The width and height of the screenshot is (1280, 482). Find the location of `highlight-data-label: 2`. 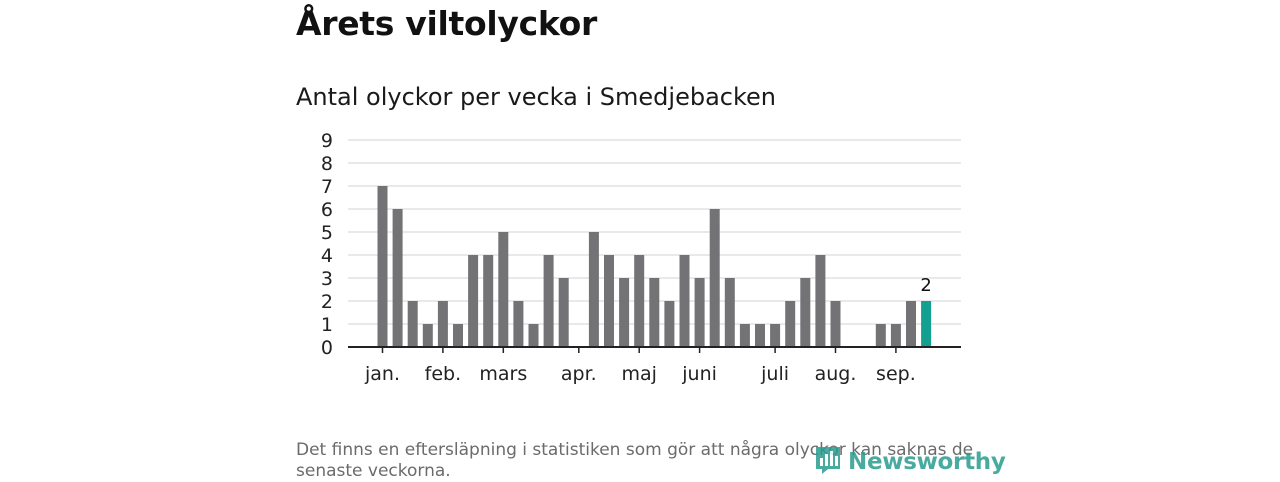

highlight-data-label: 2 is located at coordinates (925, 285).